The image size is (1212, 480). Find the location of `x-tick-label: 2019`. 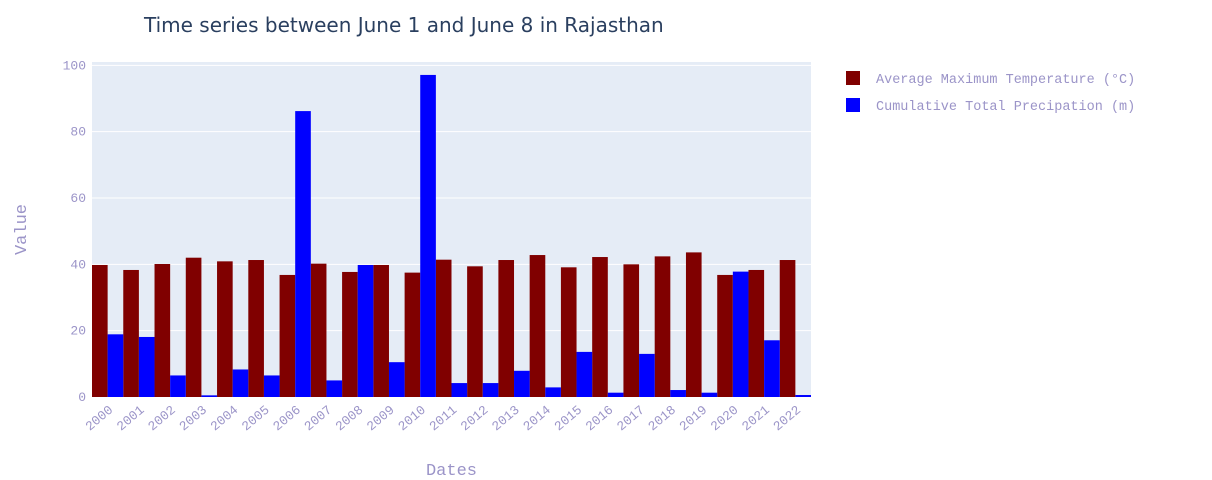

x-tick-label: 2019 is located at coordinates (694, 419).